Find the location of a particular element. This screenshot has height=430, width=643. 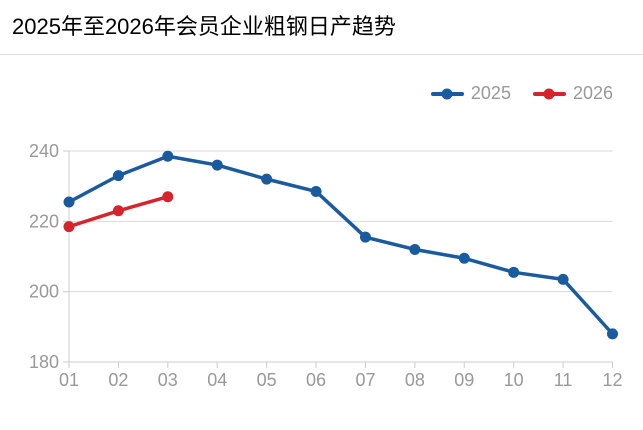

legend-item-2026: 2026 is located at coordinates (572, 93).